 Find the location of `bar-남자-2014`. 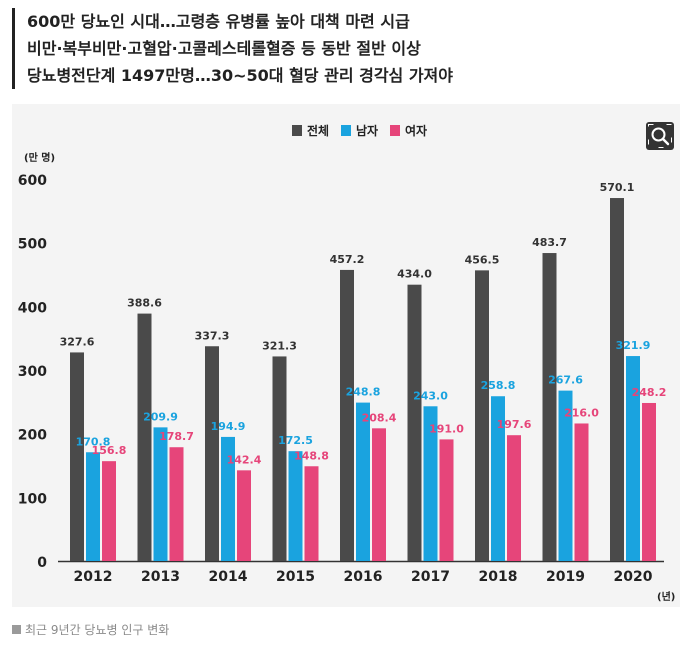

bar-남자-2014 is located at coordinates (228, 498).